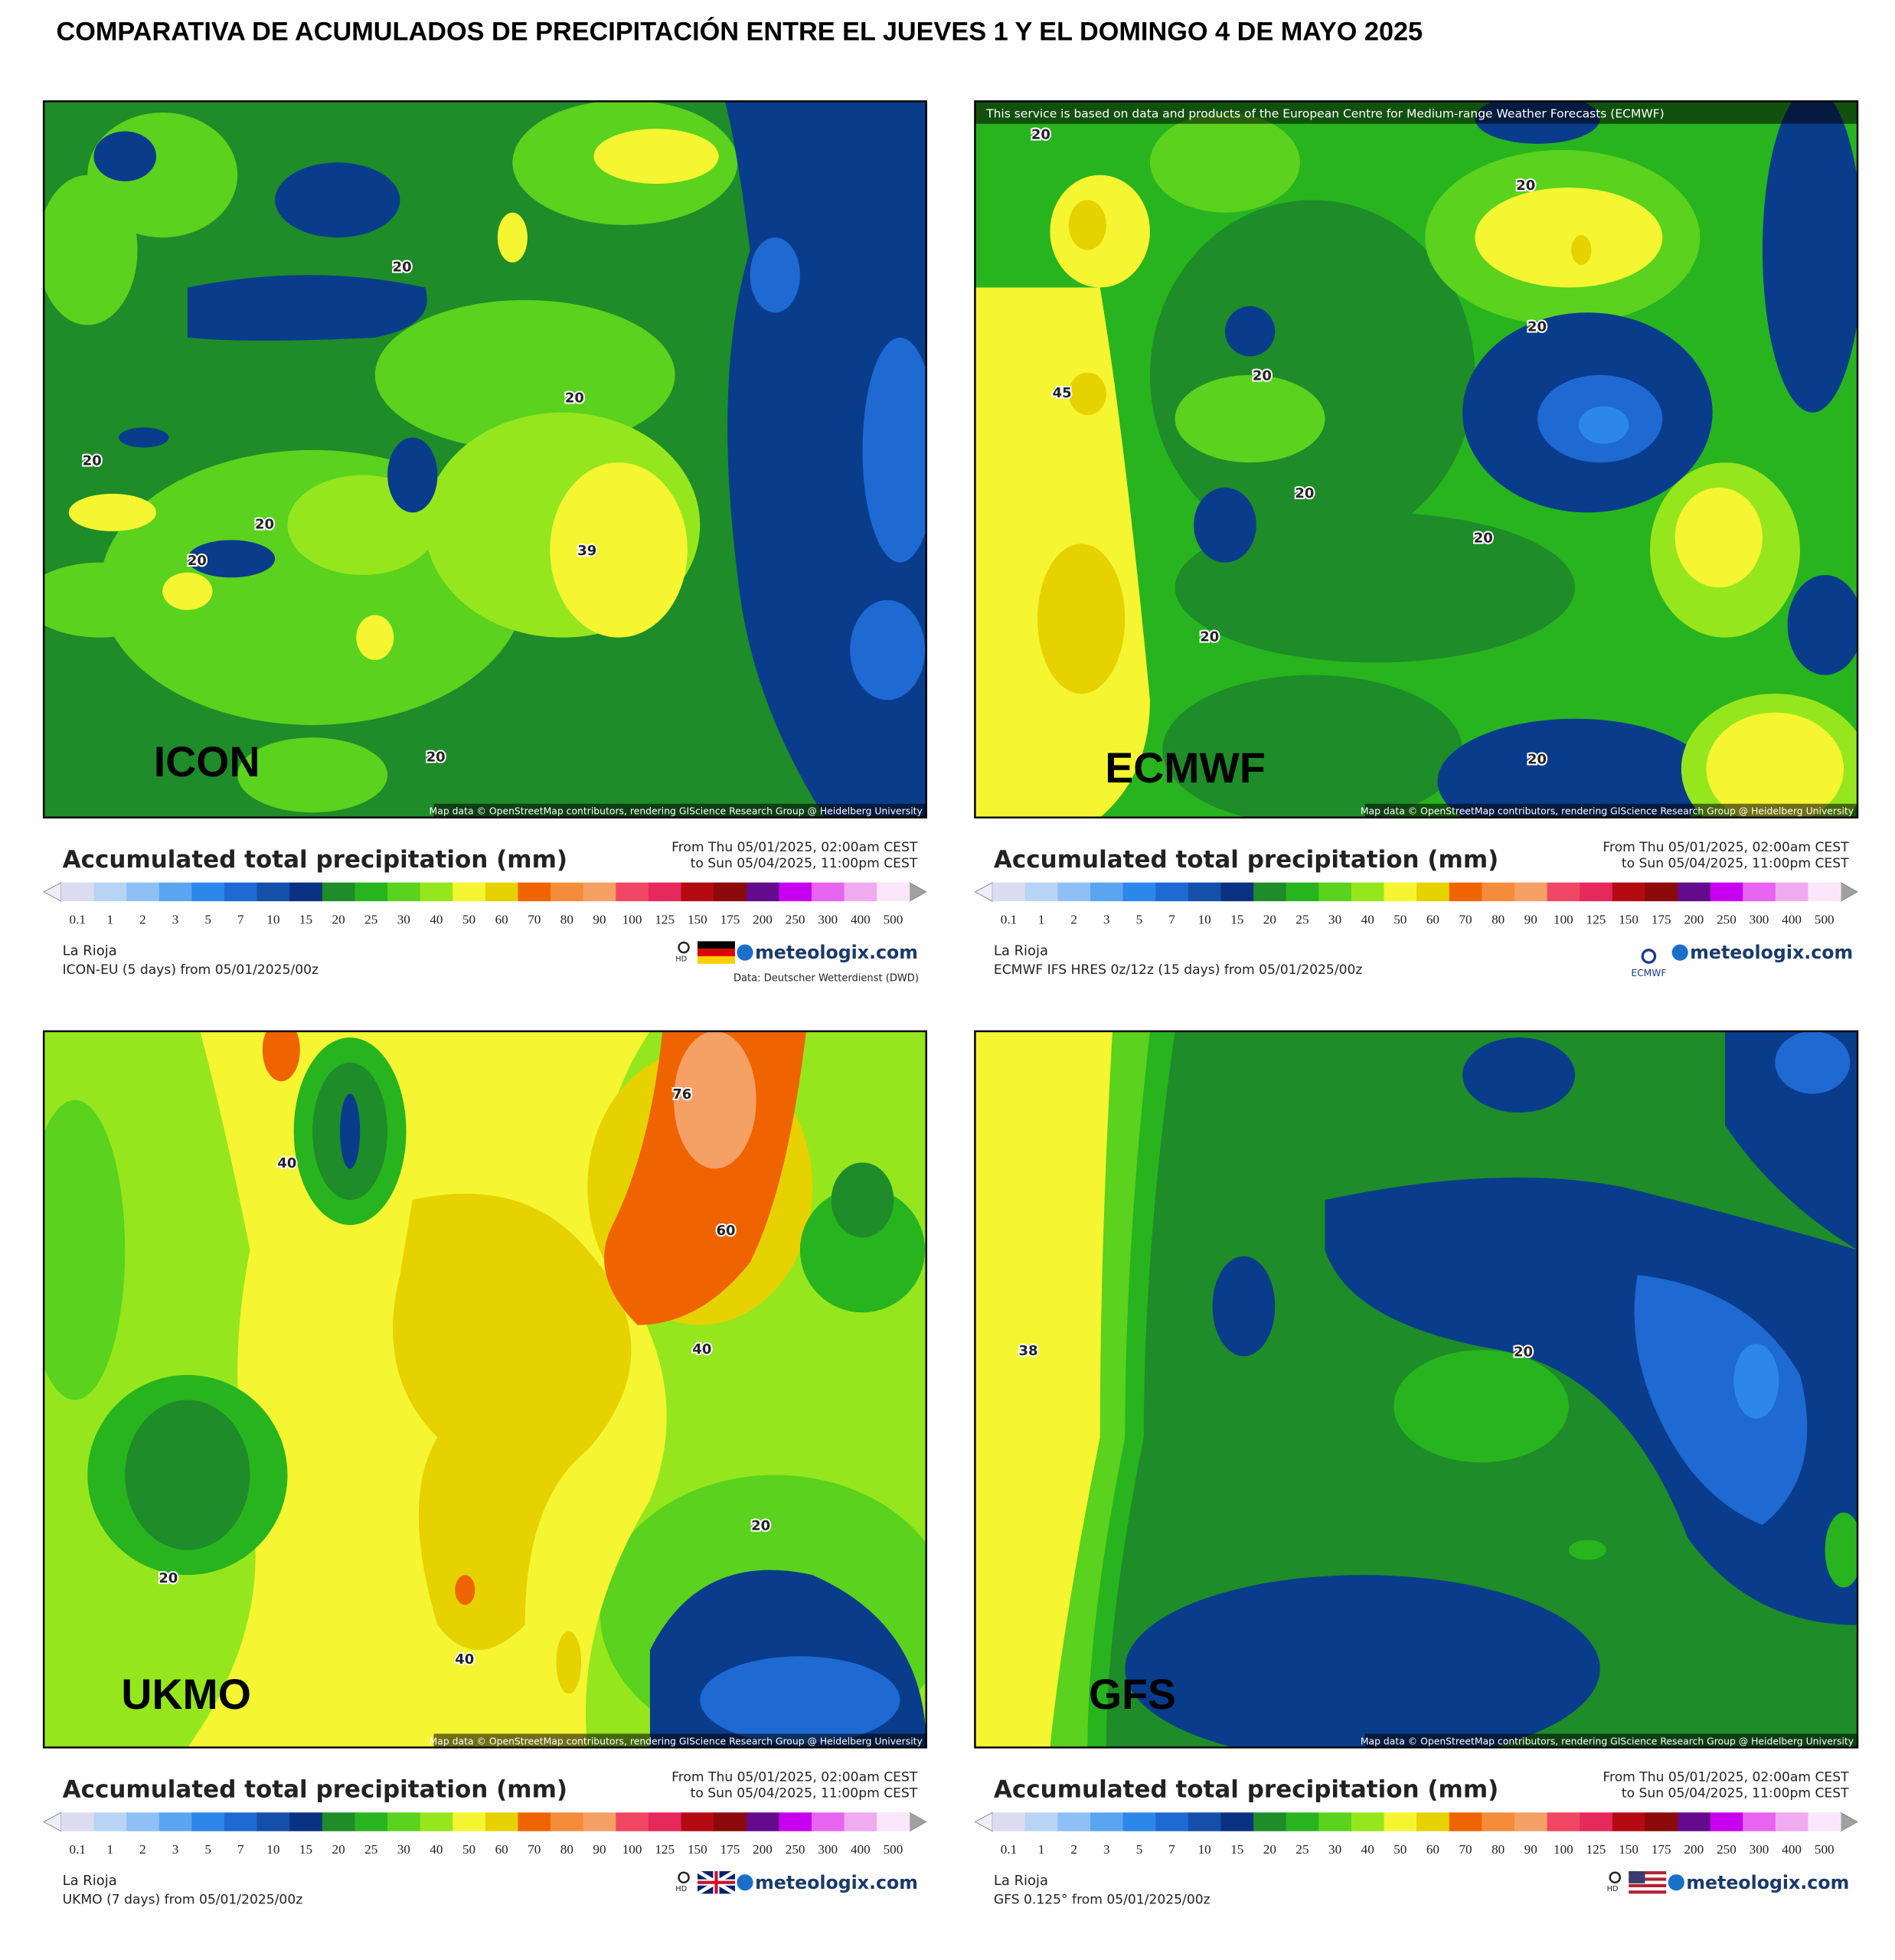  I want to click on colorbar-label: 200, so click(1694, 920).